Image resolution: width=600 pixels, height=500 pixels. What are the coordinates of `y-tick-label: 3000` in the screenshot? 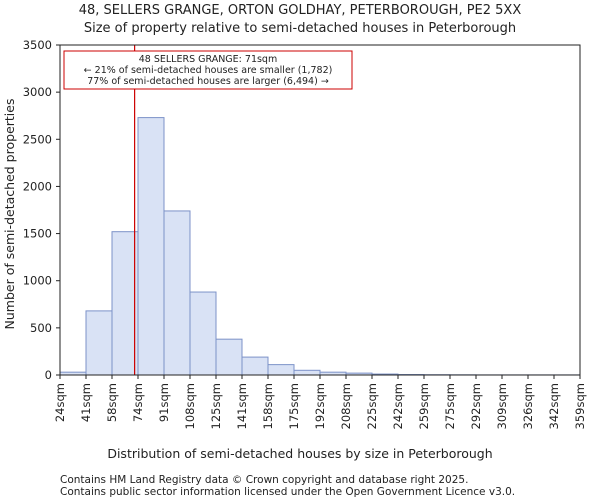 It's located at (37, 92).